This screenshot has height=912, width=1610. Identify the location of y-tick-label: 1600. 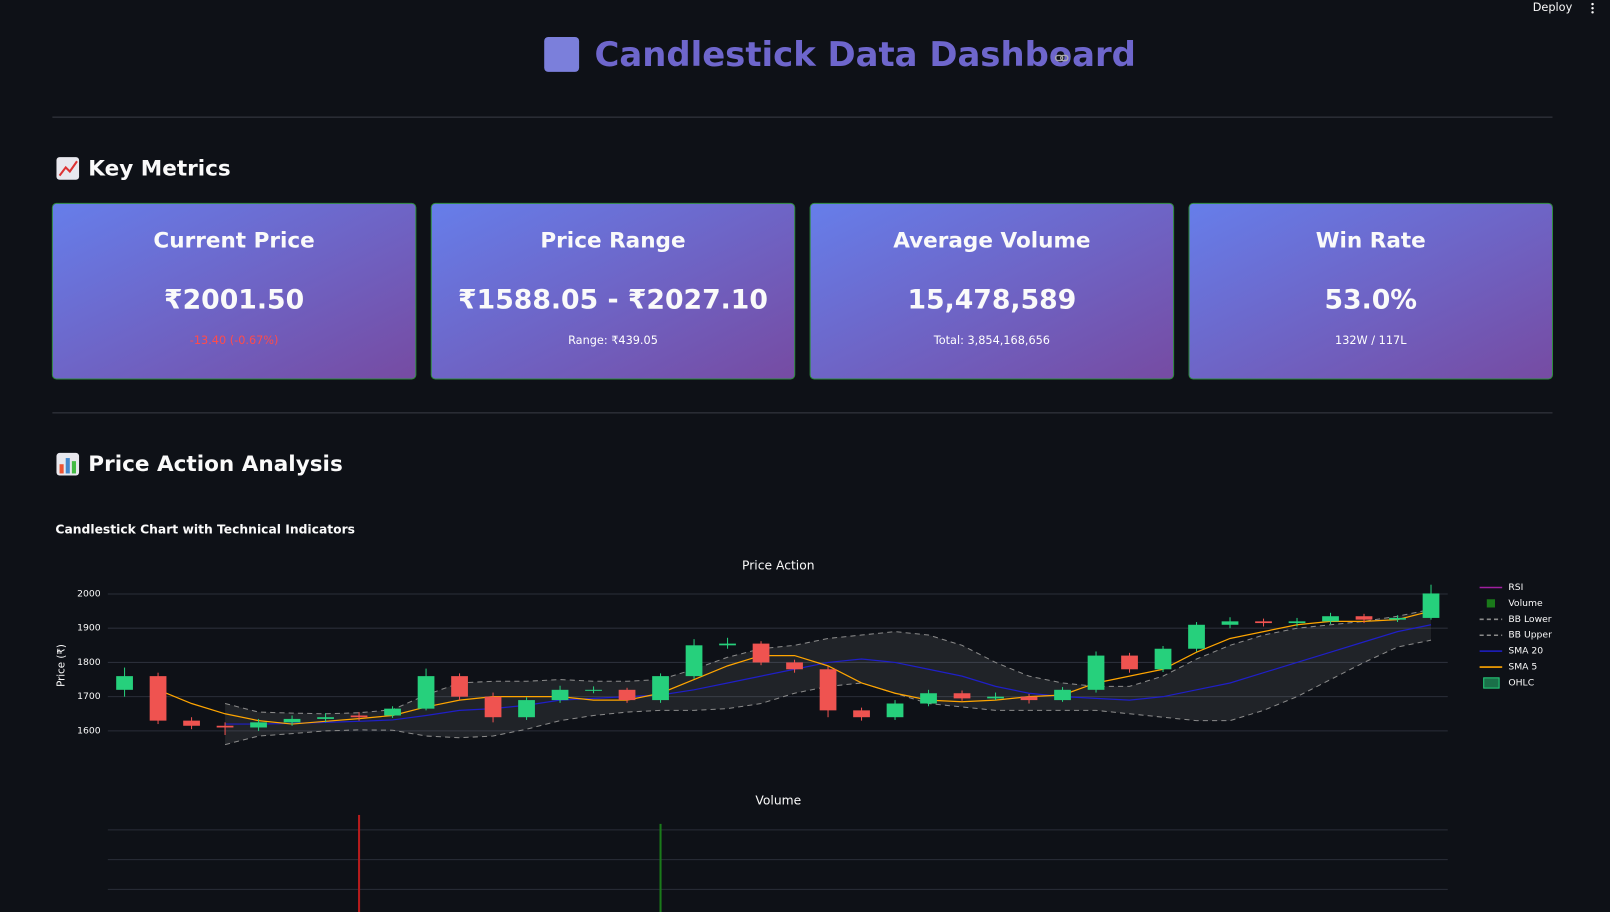
(89, 730).